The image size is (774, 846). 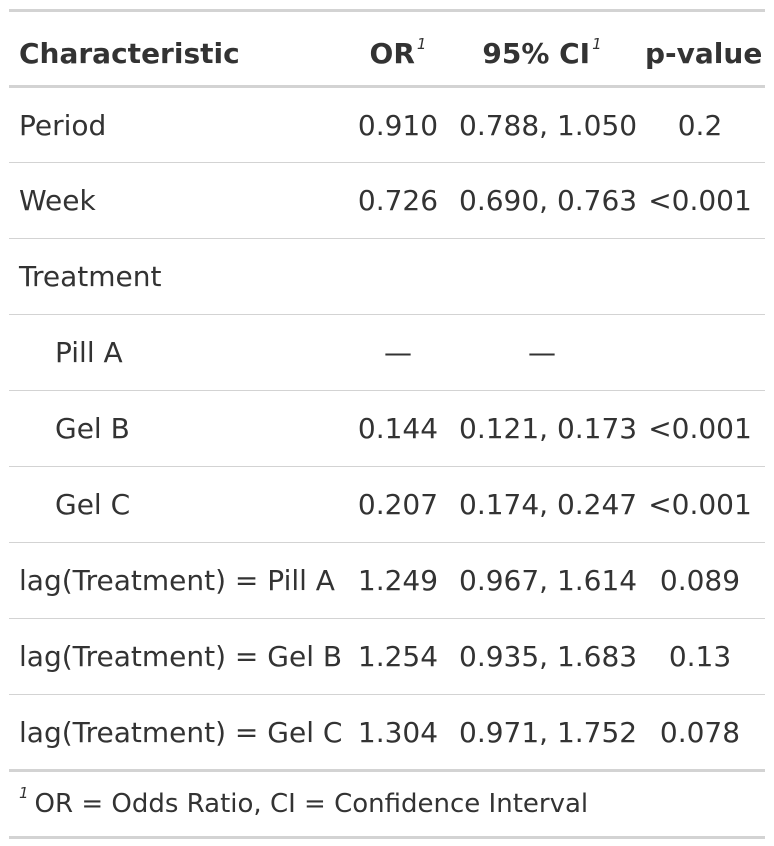 What do you see at coordinates (548, 580) in the screenshot?
I see `row-ci: 0.967, 1.614` at bounding box center [548, 580].